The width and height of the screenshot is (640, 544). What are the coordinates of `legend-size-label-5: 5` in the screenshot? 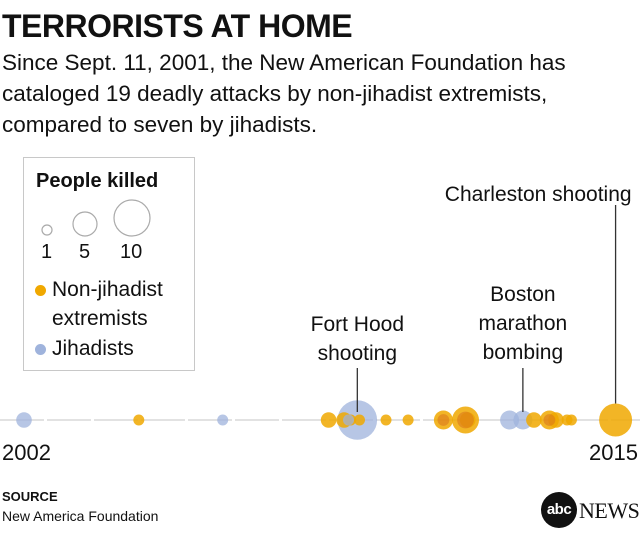 It's located at (85, 252).